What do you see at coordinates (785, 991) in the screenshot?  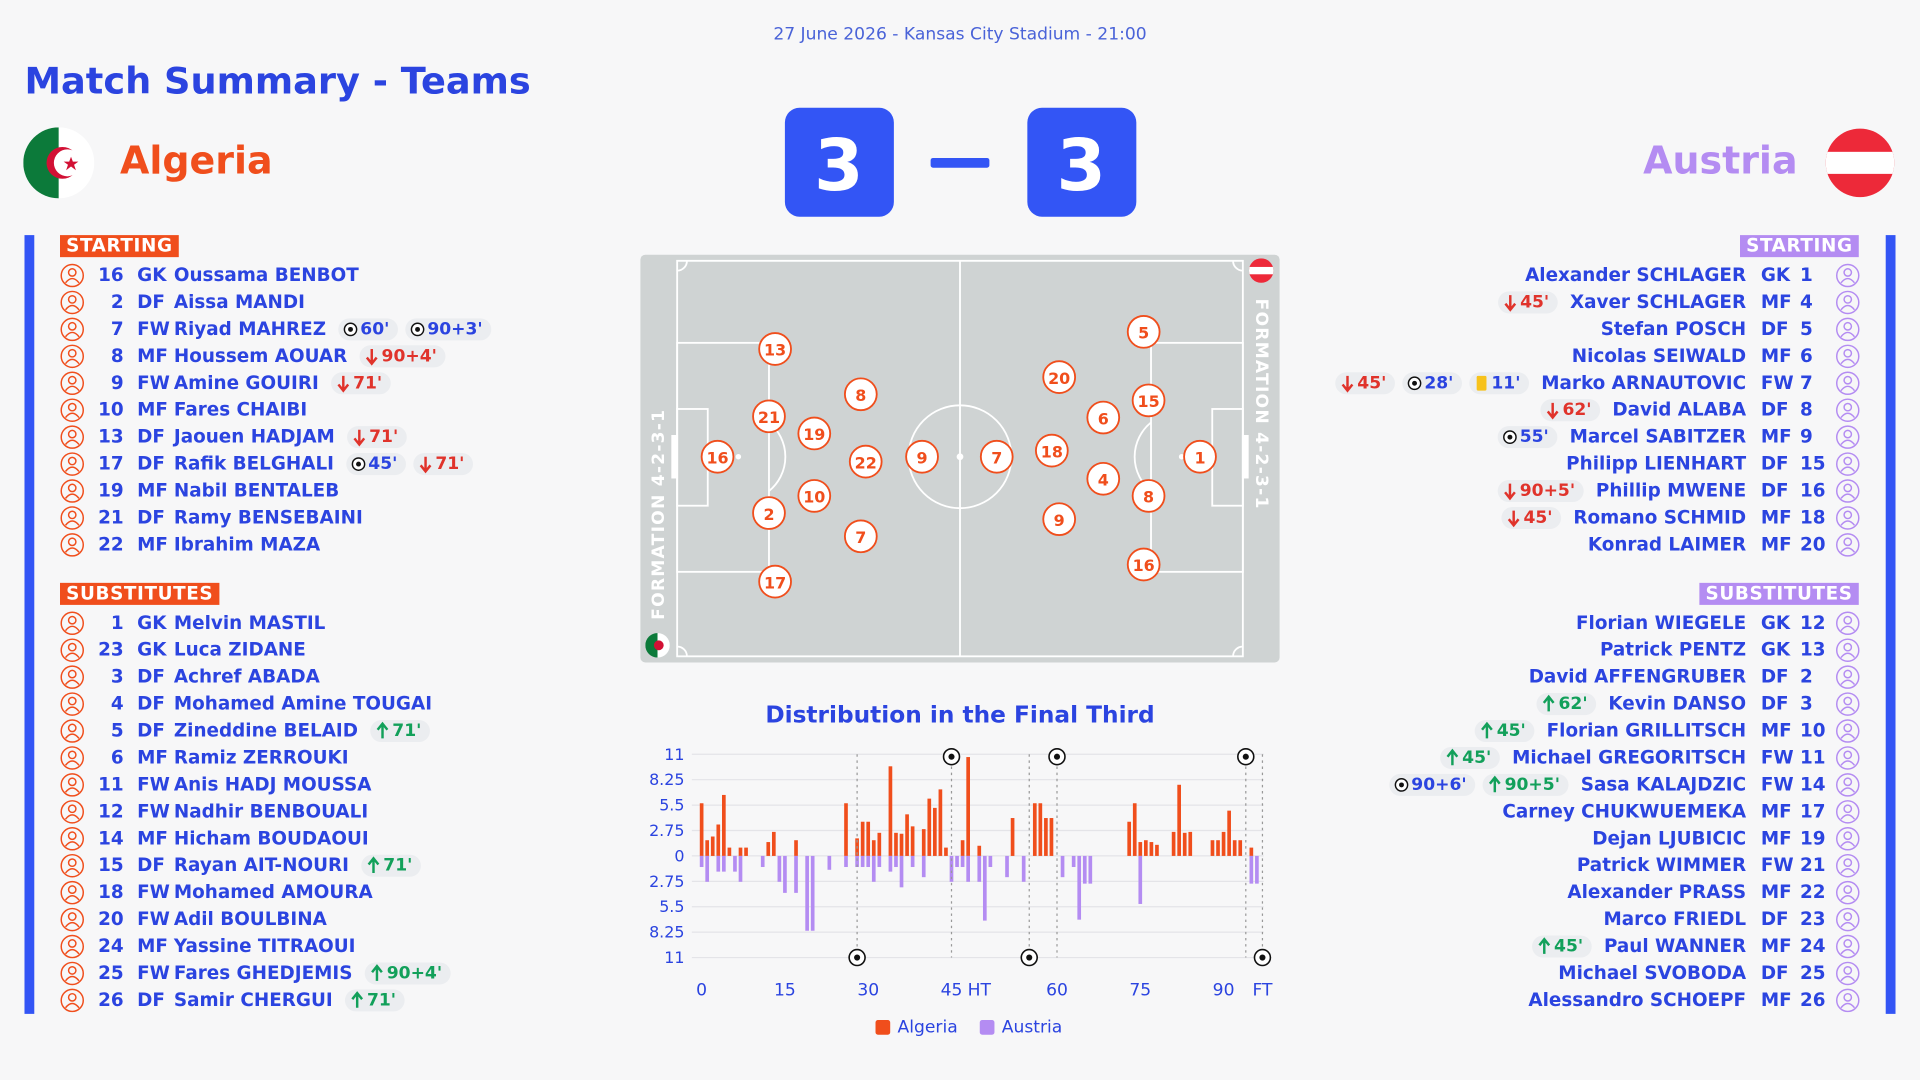 I see `x-tick-label: 15` at bounding box center [785, 991].